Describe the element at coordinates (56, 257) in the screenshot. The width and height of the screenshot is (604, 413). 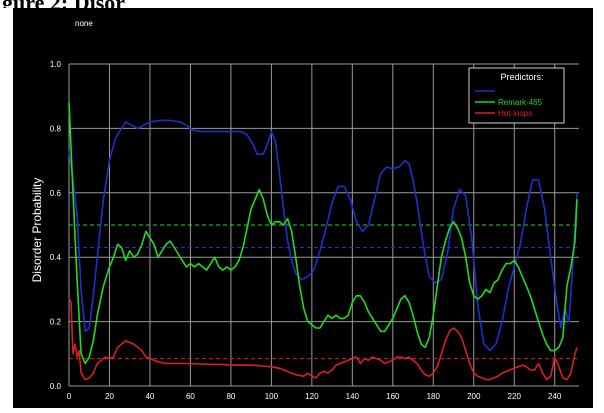
I see `y-tick-label: 0.4` at that location.